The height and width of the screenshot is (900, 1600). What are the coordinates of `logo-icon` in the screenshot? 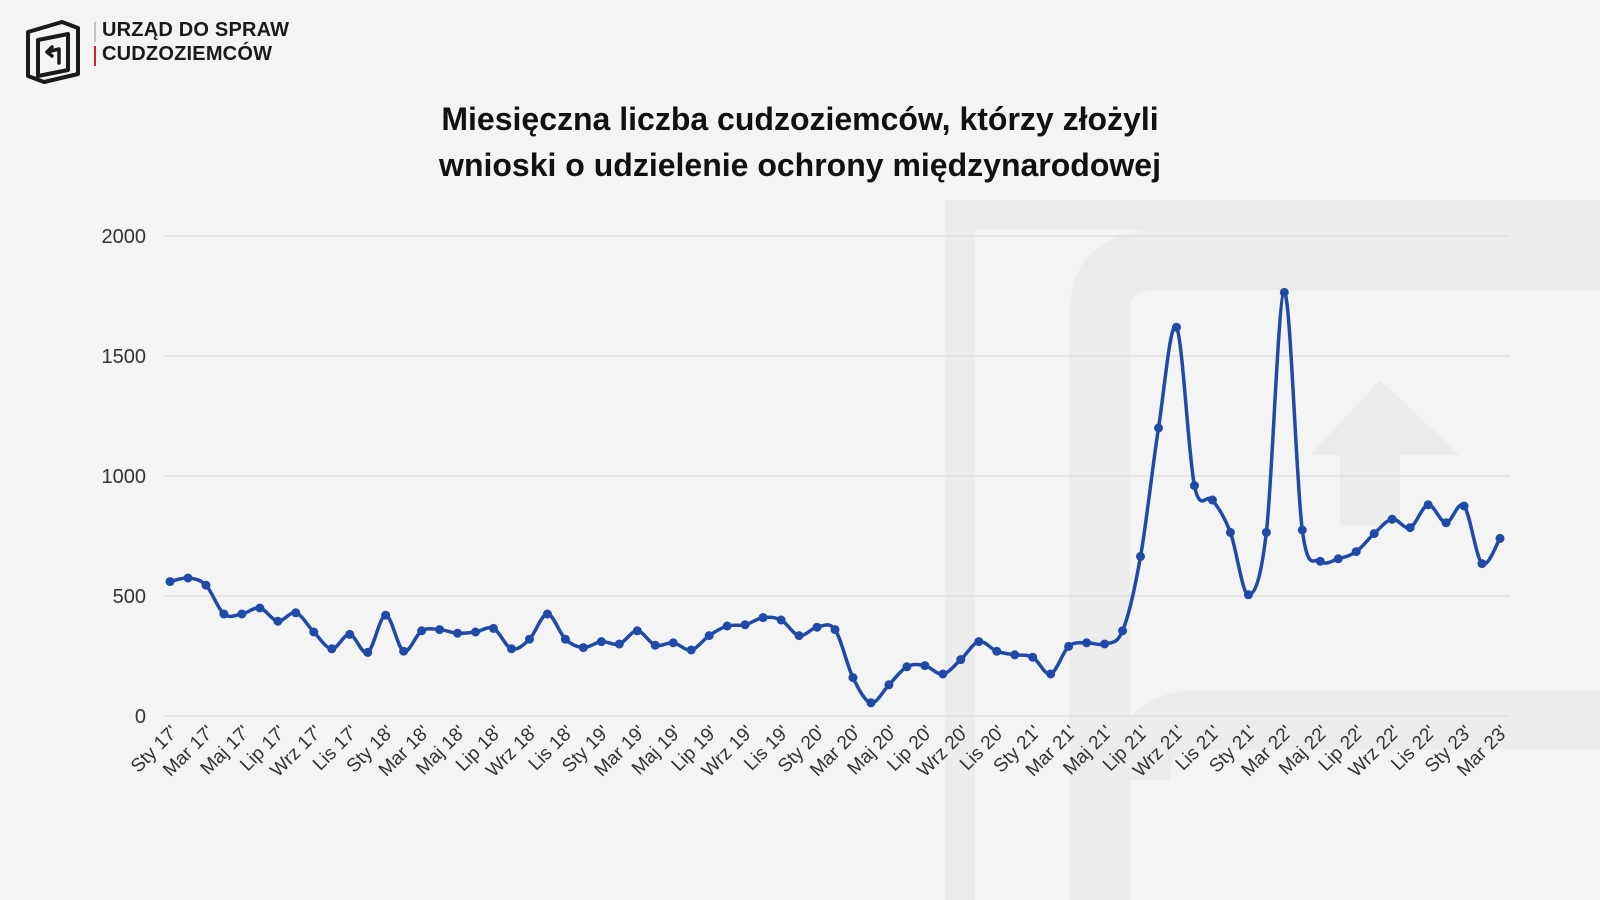 It's located at (53, 52).